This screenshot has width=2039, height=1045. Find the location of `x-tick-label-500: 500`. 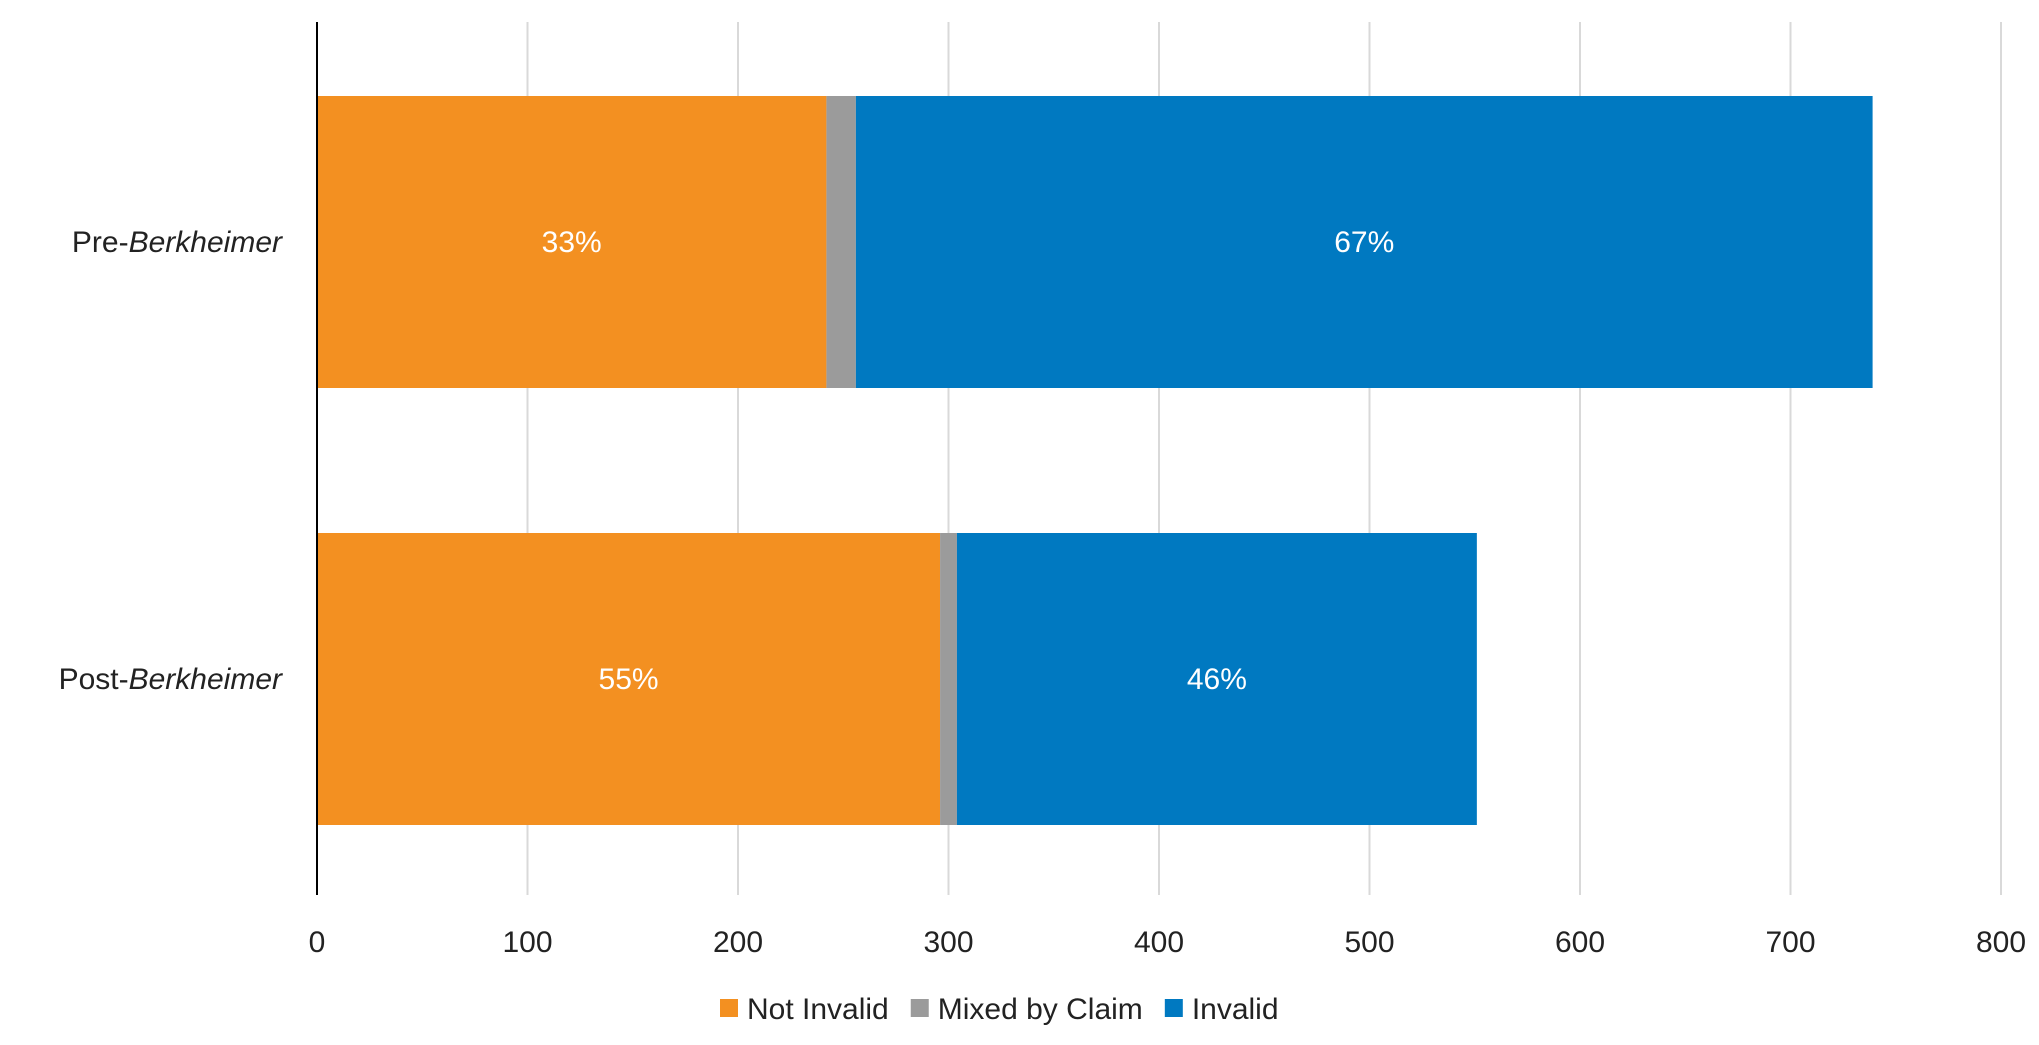

x-tick-label-500: 500 is located at coordinates (1369, 942).